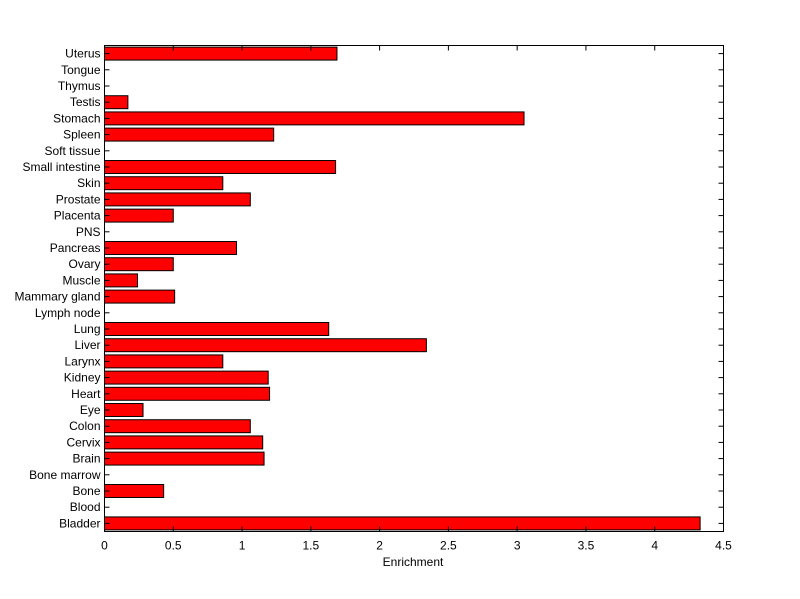  What do you see at coordinates (84, 426) in the screenshot?
I see `y-tick-label: Colon` at bounding box center [84, 426].